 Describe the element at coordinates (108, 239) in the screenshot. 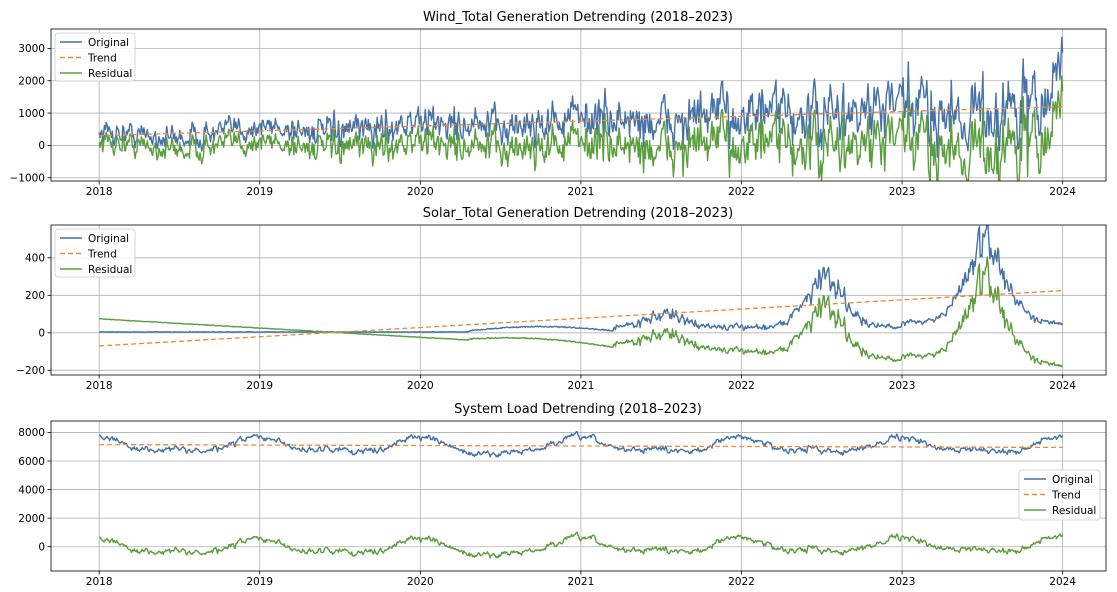

I see `solar-legend-label-original: Original` at that location.